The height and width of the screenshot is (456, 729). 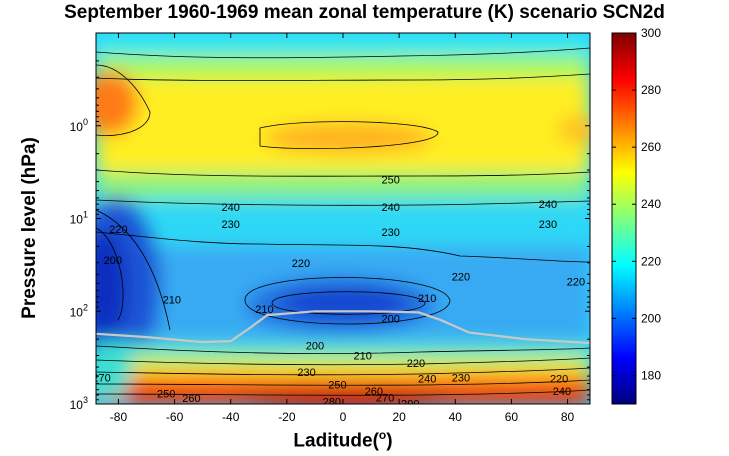 What do you see at coordinates (456, 417) in the screenshot?
I see `x-tick-label: 40` at bounding box center [456, 417].